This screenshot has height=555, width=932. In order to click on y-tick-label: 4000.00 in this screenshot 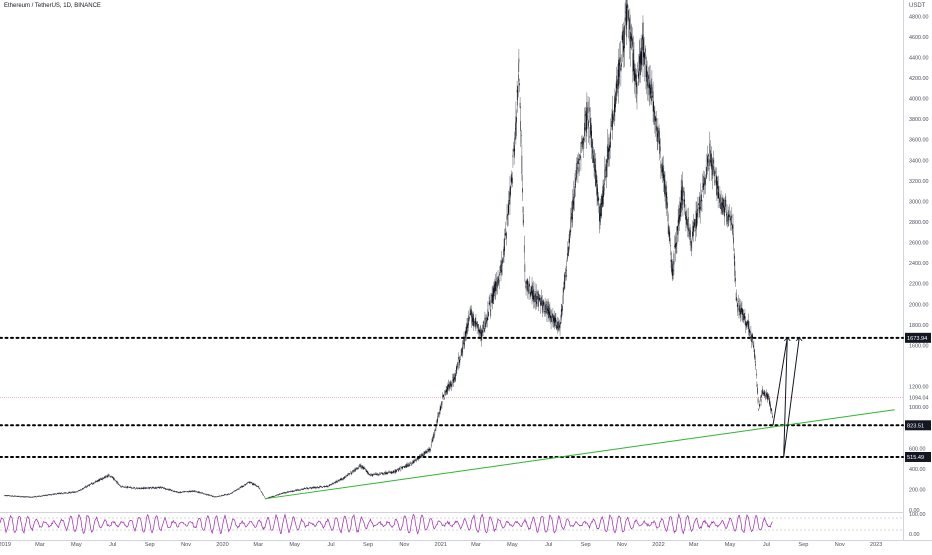, I will do `click(919, 100)`.